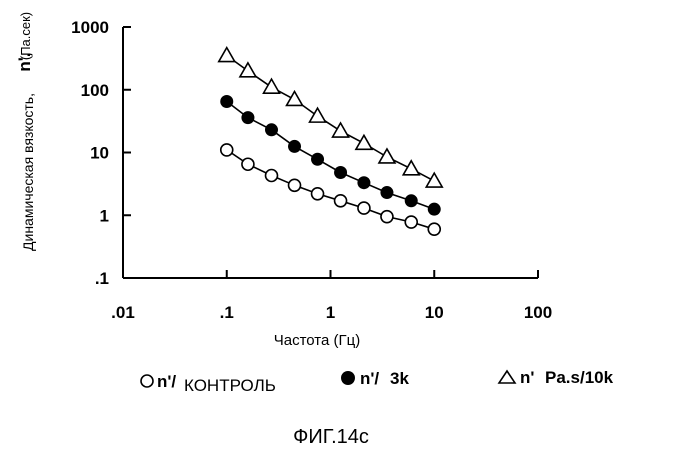 The height and width of the screenshot is (455, 699). I want to click on legend-marker-open-circle, so click(147, 381).